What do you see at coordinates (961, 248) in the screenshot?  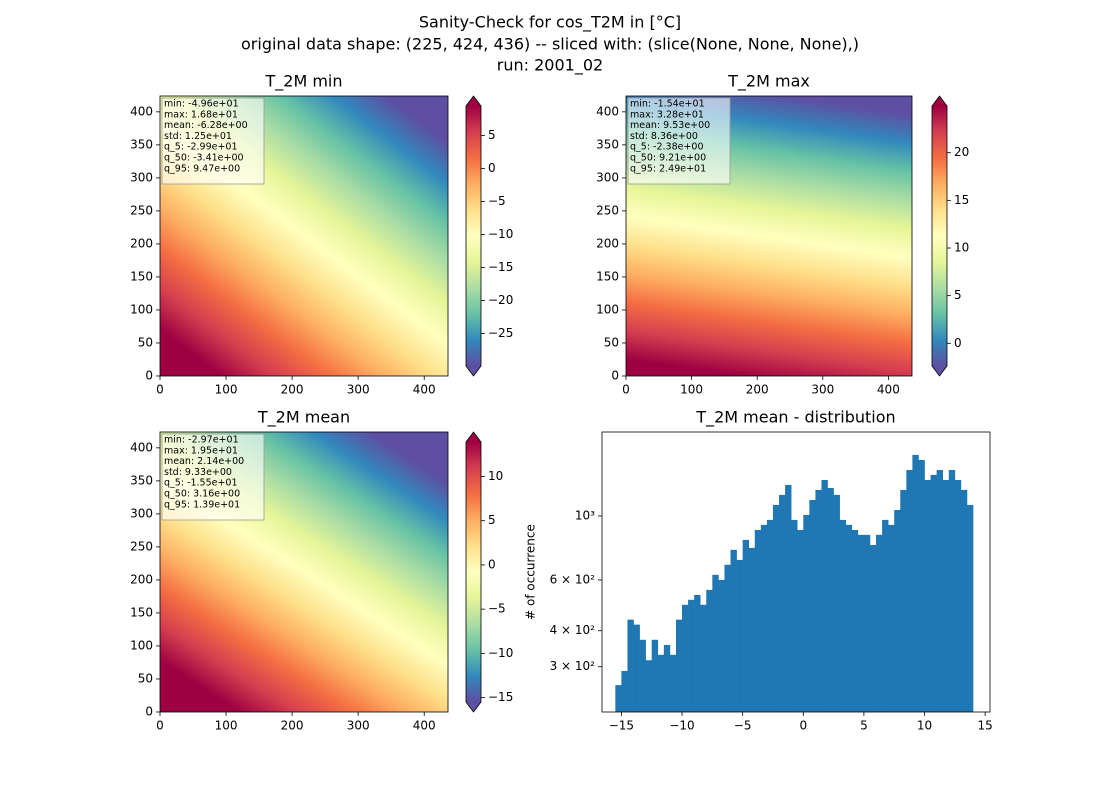 I see `colorbar-tick-label: 10` at bounding box center [961, 248].